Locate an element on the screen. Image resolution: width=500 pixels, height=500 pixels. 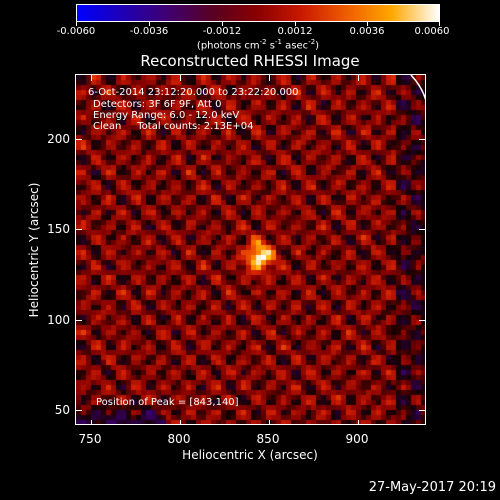
x-tick-label: 900 is located at coordinates (357, 439).